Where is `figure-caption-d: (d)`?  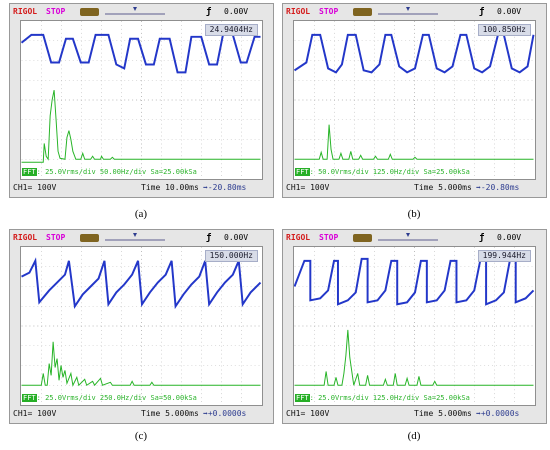
figure-caption-d: (d) is located at coordinates (414, 436).